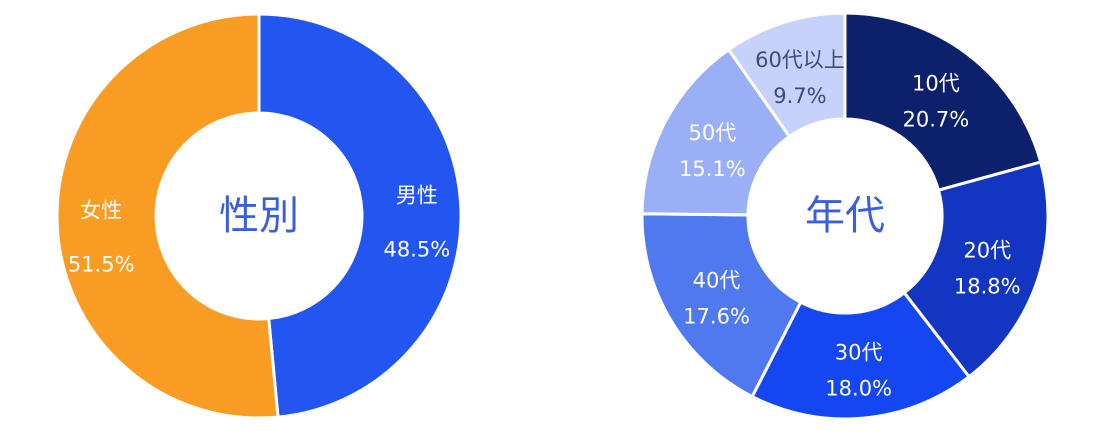  Describe the element at coordinates (101, 210) in the screenshot. I see `gender-slice-name-1: 女性` at that location.